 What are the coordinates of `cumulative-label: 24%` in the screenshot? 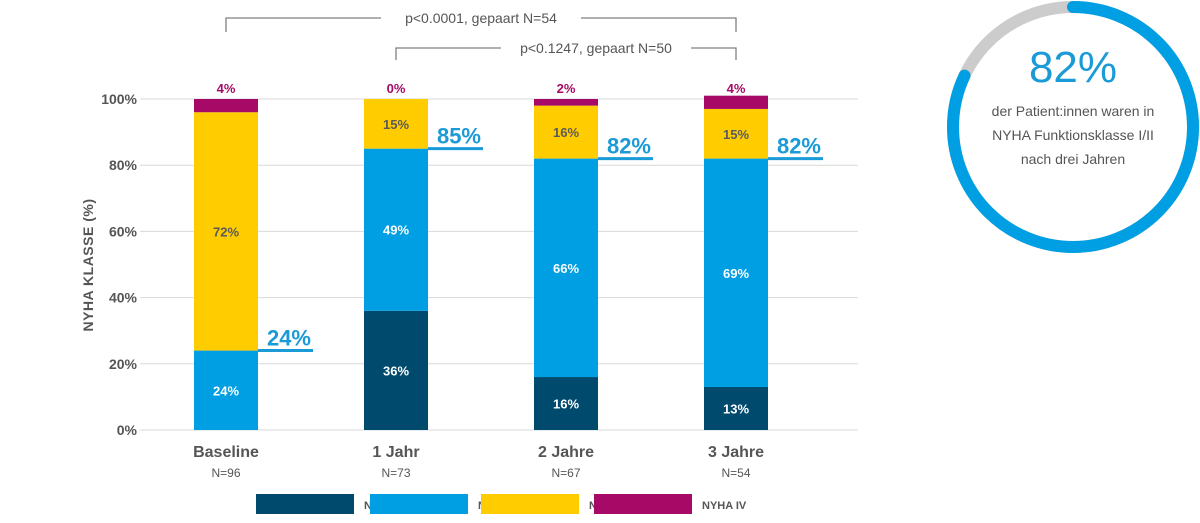 It's located at (289, 338).